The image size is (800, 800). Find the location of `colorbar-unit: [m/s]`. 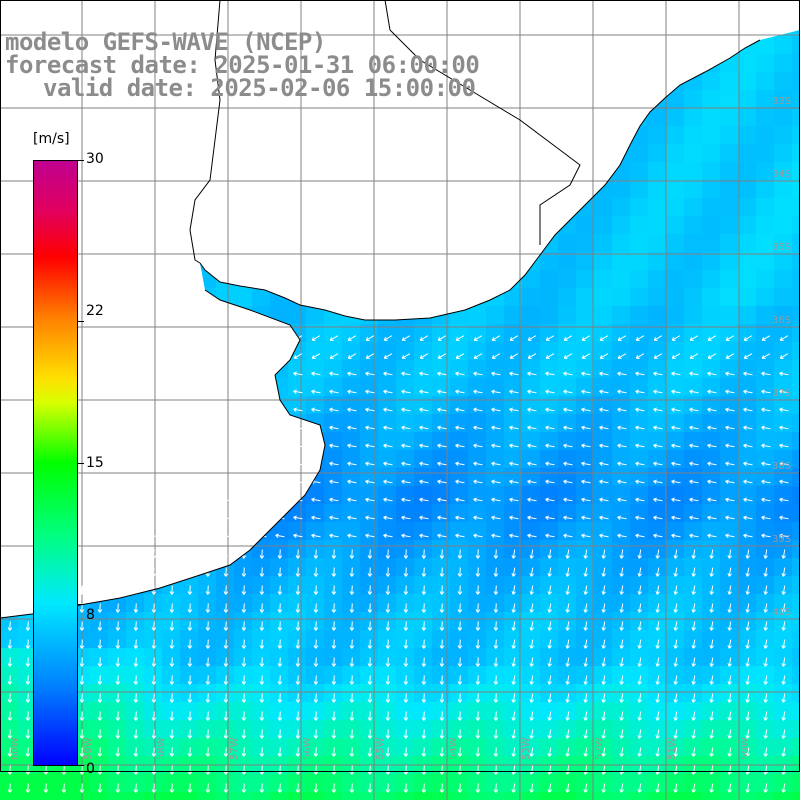

colorbar-unit: [m/s] is located at coordinates (51, 139).